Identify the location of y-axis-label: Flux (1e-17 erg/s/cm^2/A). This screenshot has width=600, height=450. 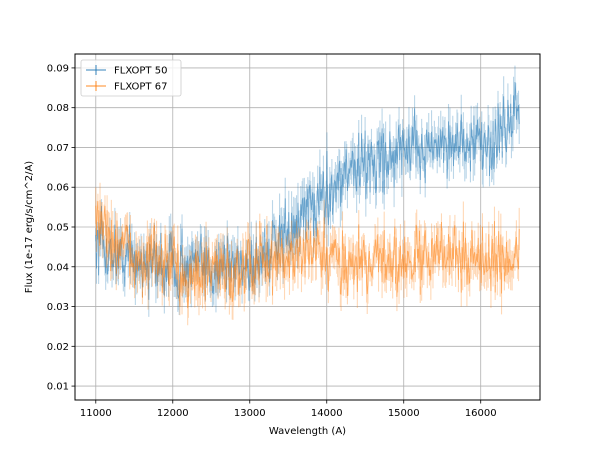
(29, 227).